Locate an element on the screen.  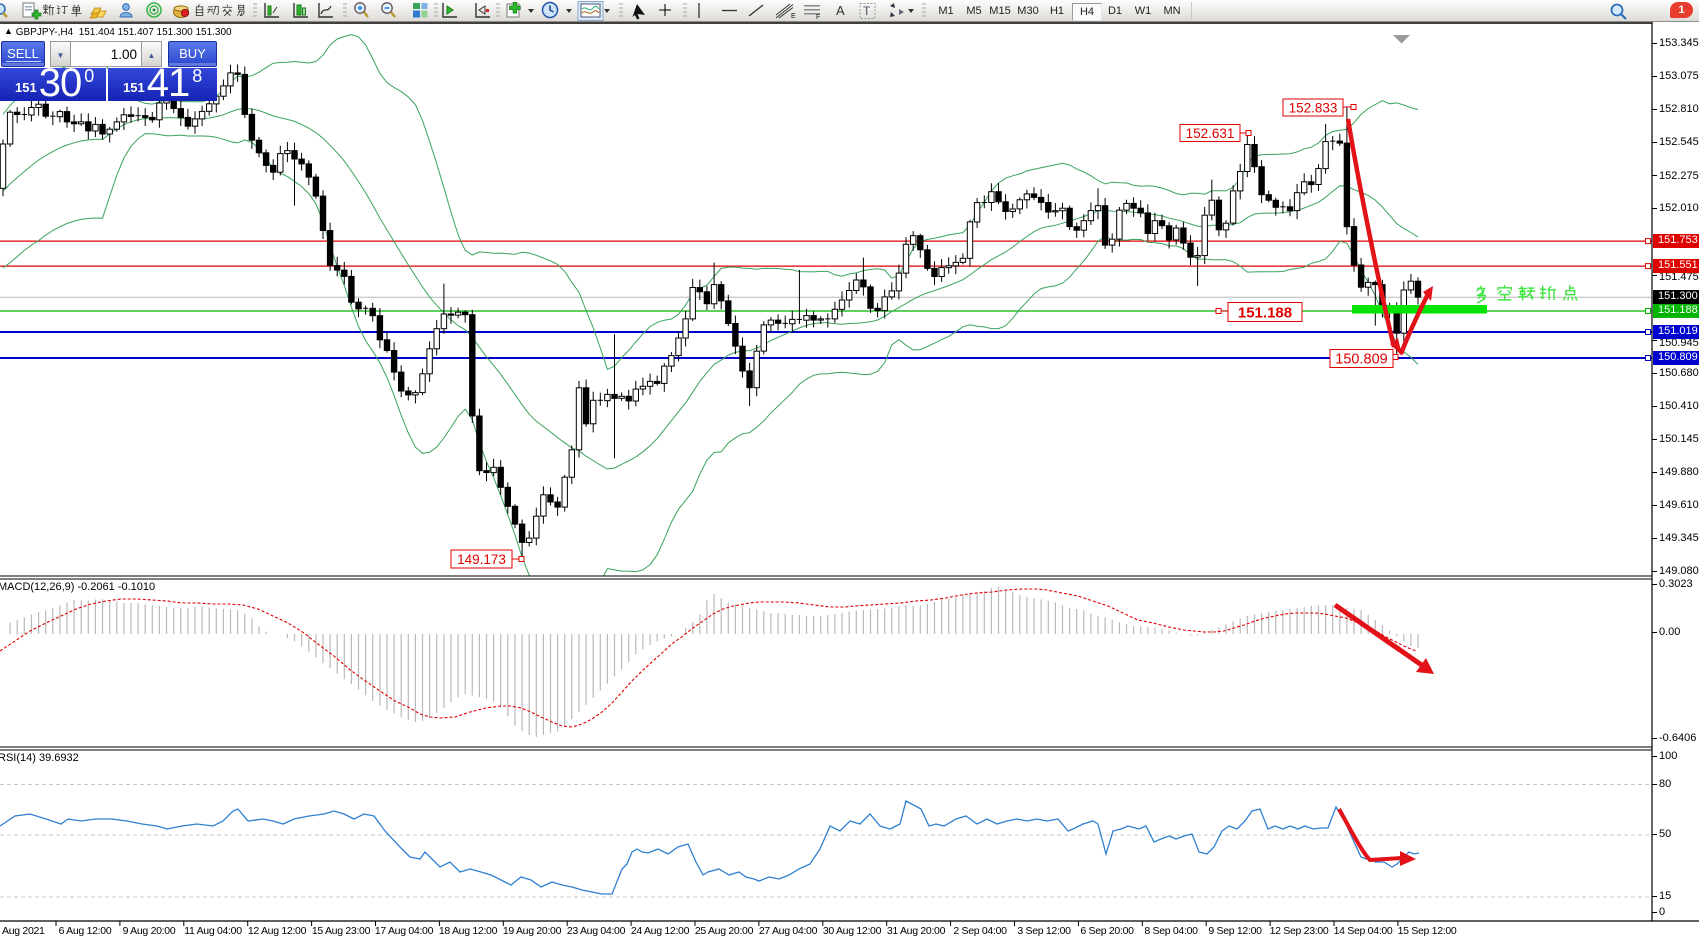
svg-text: A is located at coordinates (840, 10).